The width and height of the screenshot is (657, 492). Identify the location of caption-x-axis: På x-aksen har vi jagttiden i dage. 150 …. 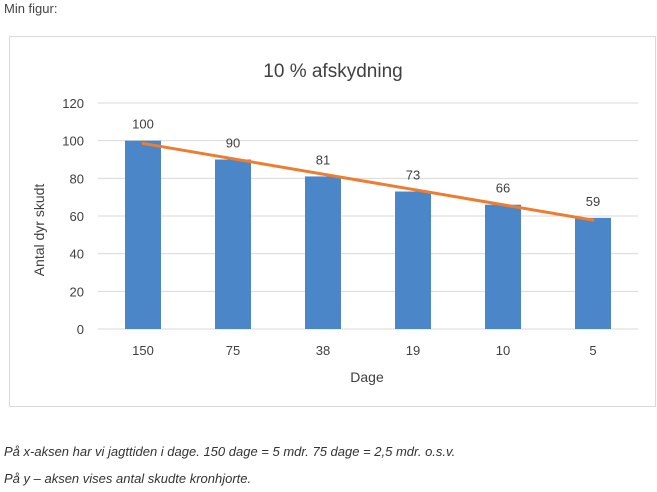
(230, 451).